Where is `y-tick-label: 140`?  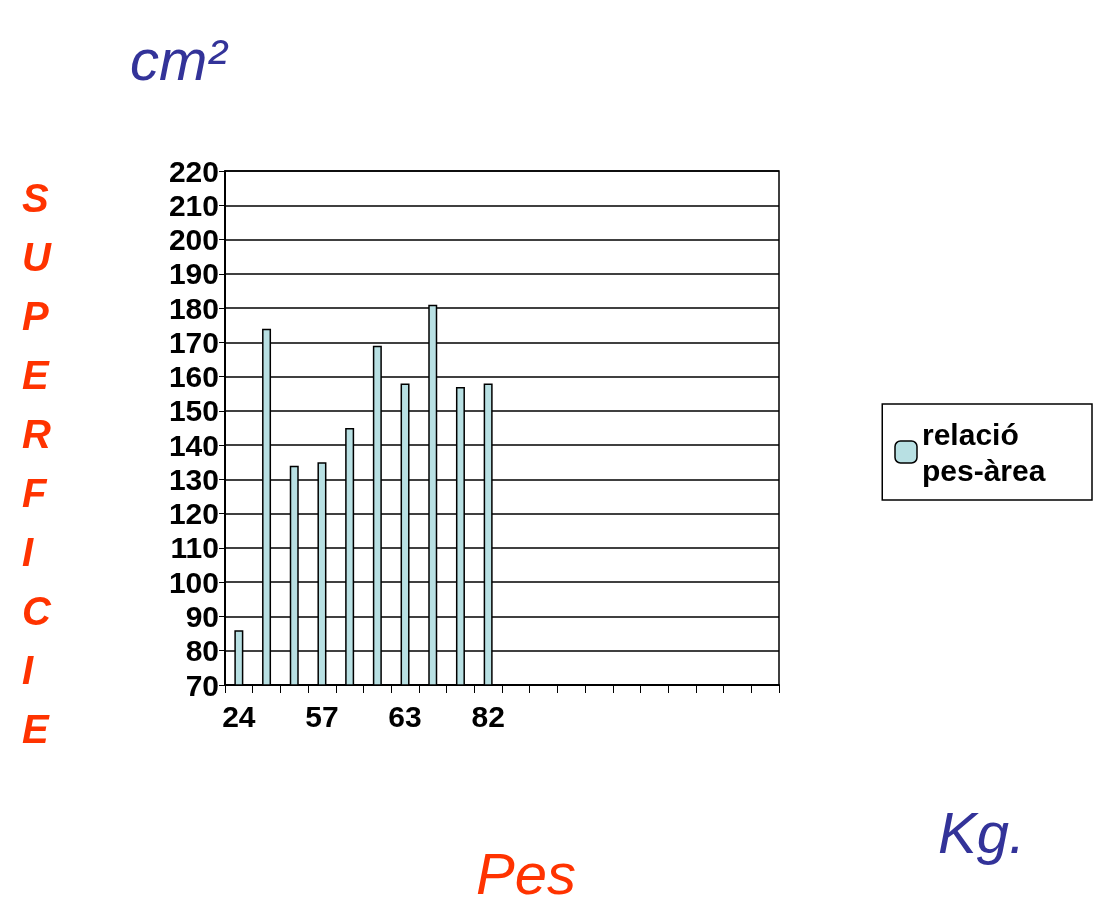 y-tick-label: 140 is located at coordinates (193, 445).